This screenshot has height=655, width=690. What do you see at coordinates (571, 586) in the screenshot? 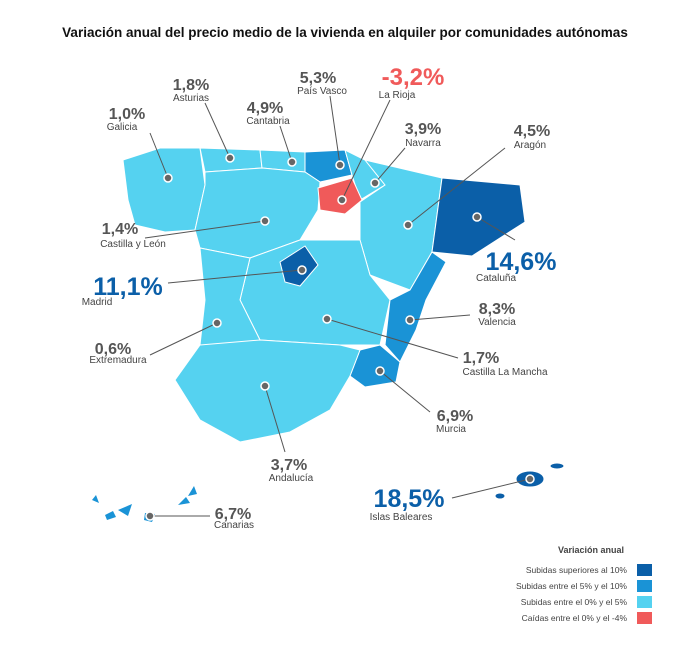
I see `legend-label: Subidas entre el 5% y el 10%` at bounding box center [571, 586].